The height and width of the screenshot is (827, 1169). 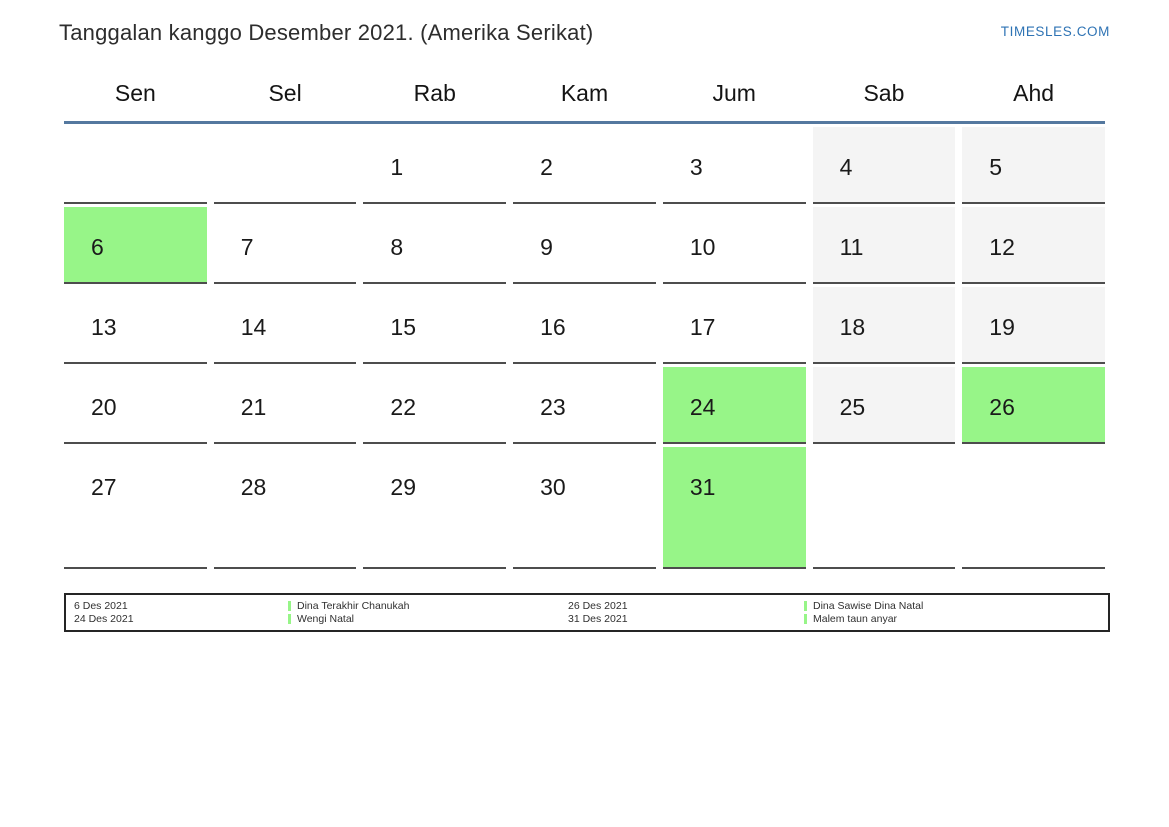 What do you see at coordinates (884, 93) in the screenshot?
I see `day-header-sab: Sab` at bounding box center [884, 93].